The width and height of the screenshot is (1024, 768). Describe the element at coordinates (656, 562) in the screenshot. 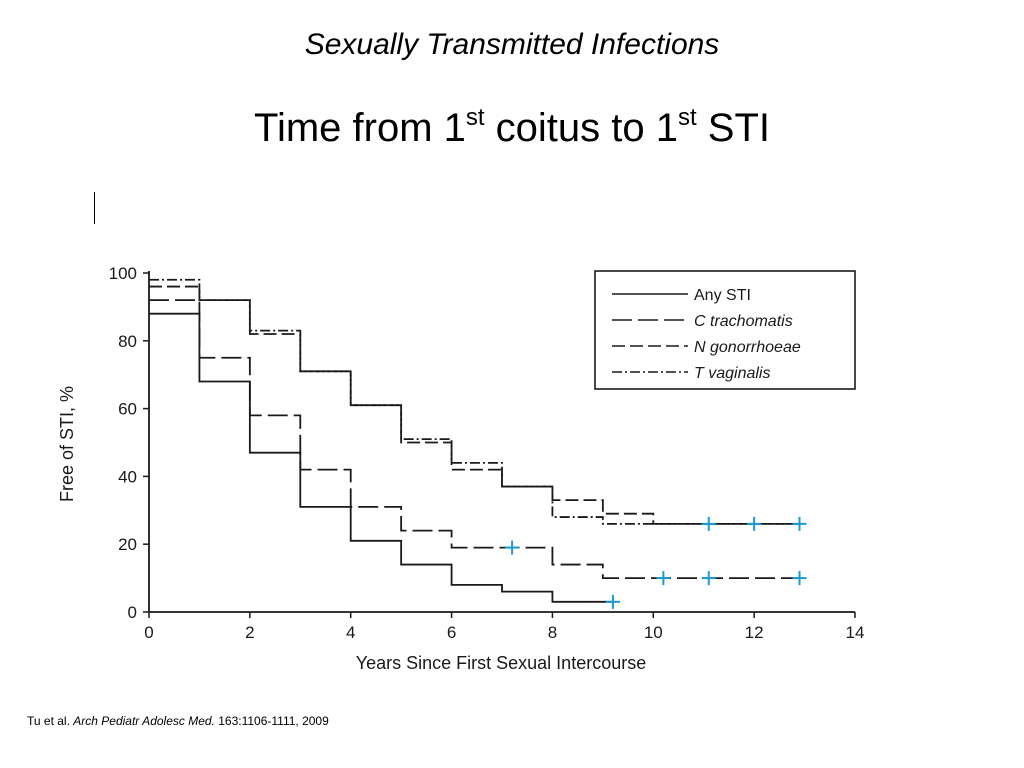

I see `censor-markers` at that location.